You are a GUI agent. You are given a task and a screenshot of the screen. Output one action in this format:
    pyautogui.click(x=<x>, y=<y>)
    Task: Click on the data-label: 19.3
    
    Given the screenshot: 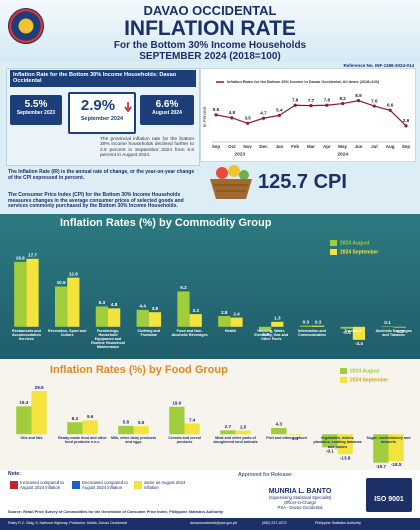 What is the action you would take?
    pyautogui.click(x=23, y=402)
    